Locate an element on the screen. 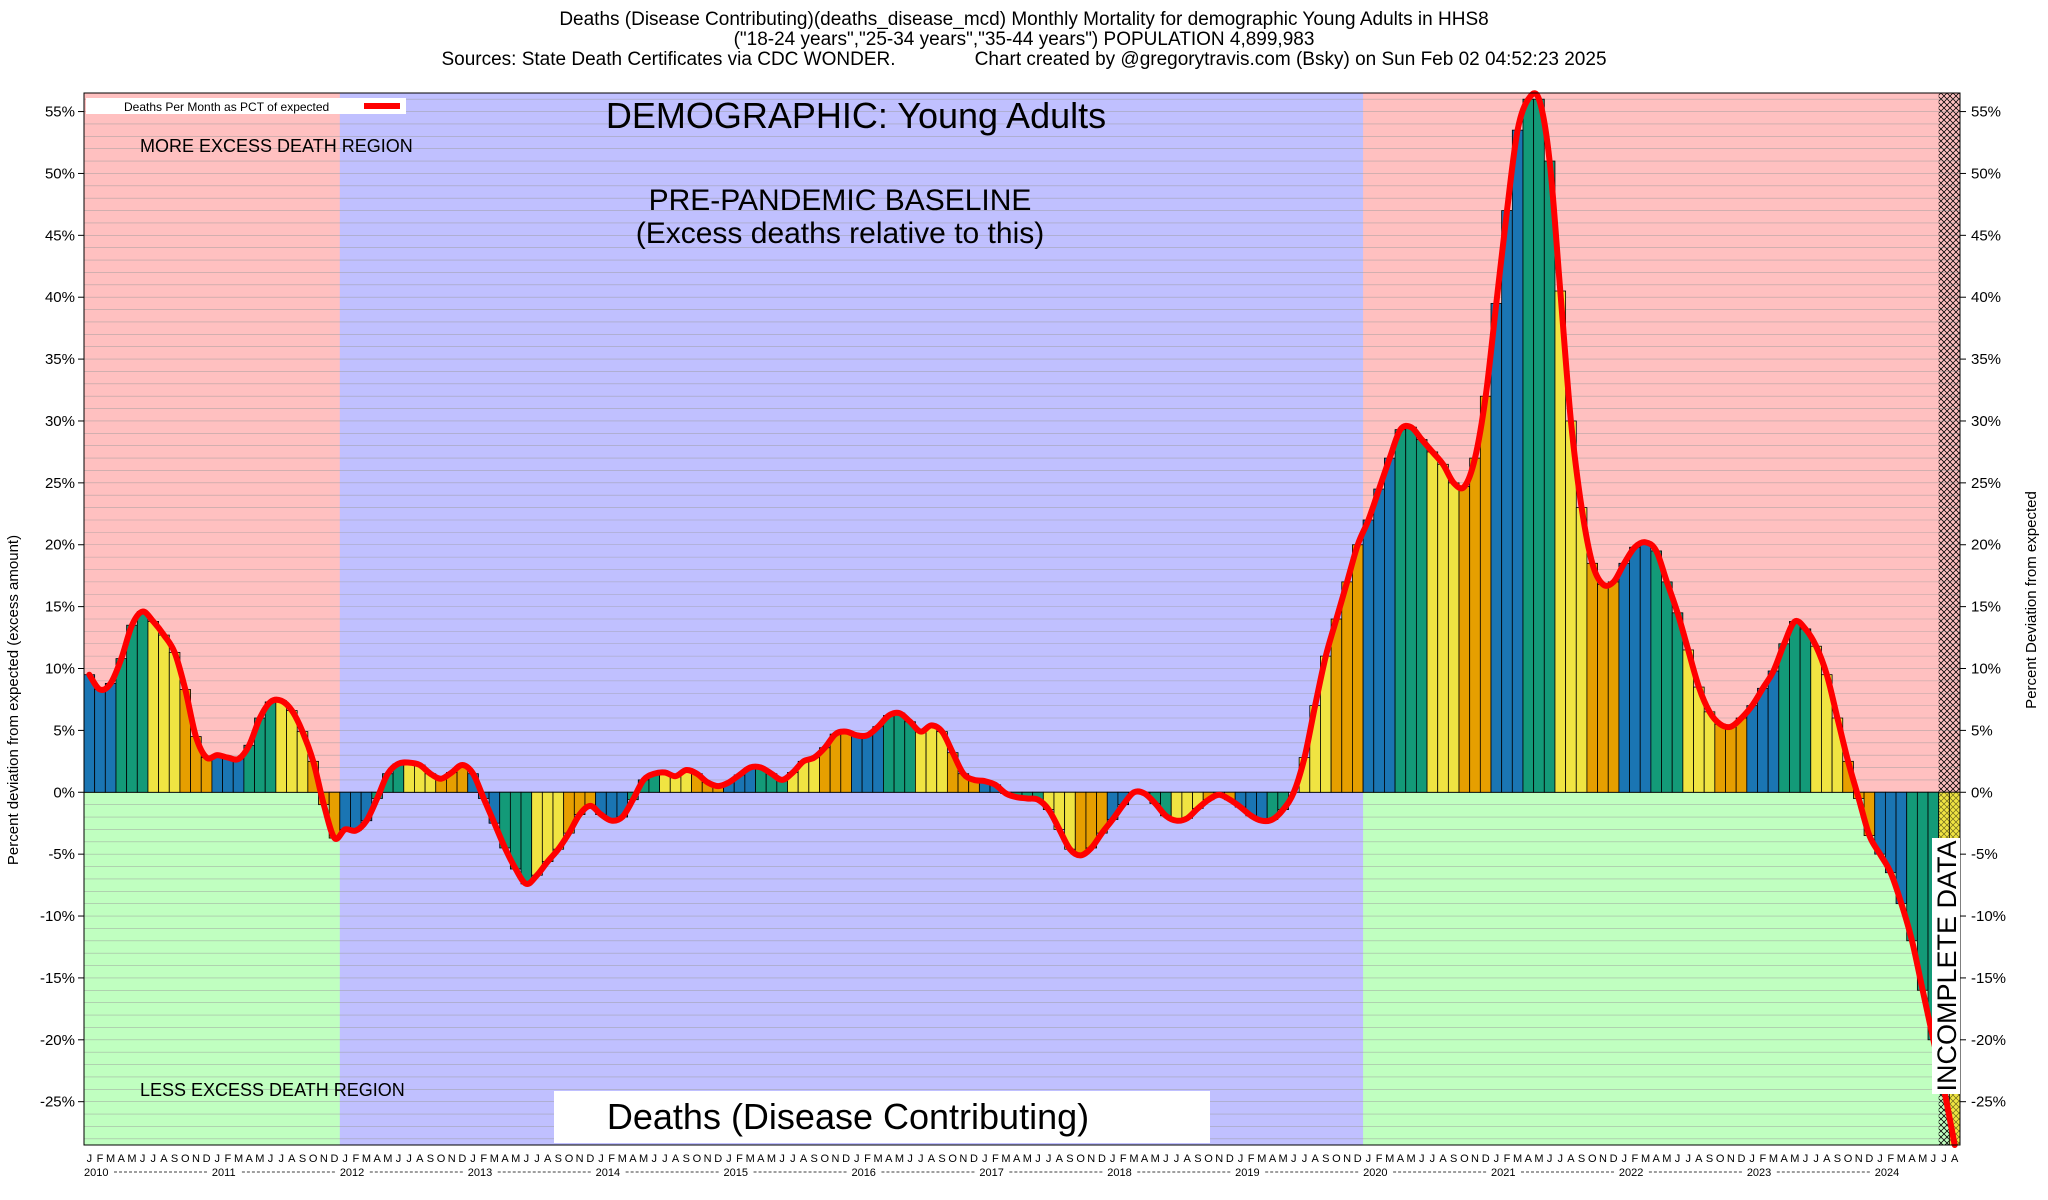 The height and width of the screenshot is (1200, 2048). y-tick-label-right: 35% is located at coordinates (1986, 359).